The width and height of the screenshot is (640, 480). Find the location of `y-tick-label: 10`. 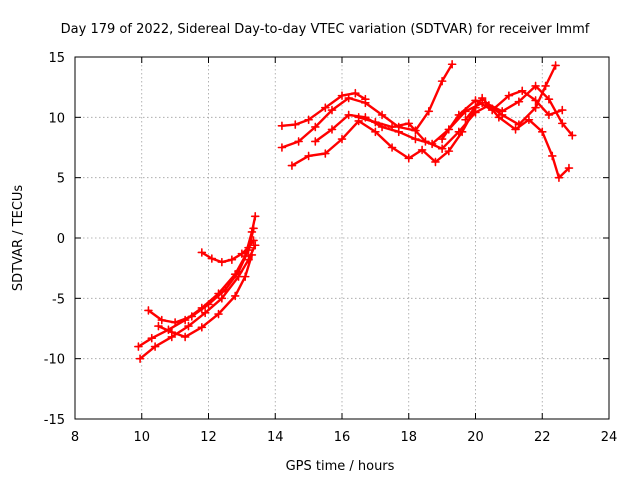

y-tick-label: 10 is located at coordinates (56, 118).